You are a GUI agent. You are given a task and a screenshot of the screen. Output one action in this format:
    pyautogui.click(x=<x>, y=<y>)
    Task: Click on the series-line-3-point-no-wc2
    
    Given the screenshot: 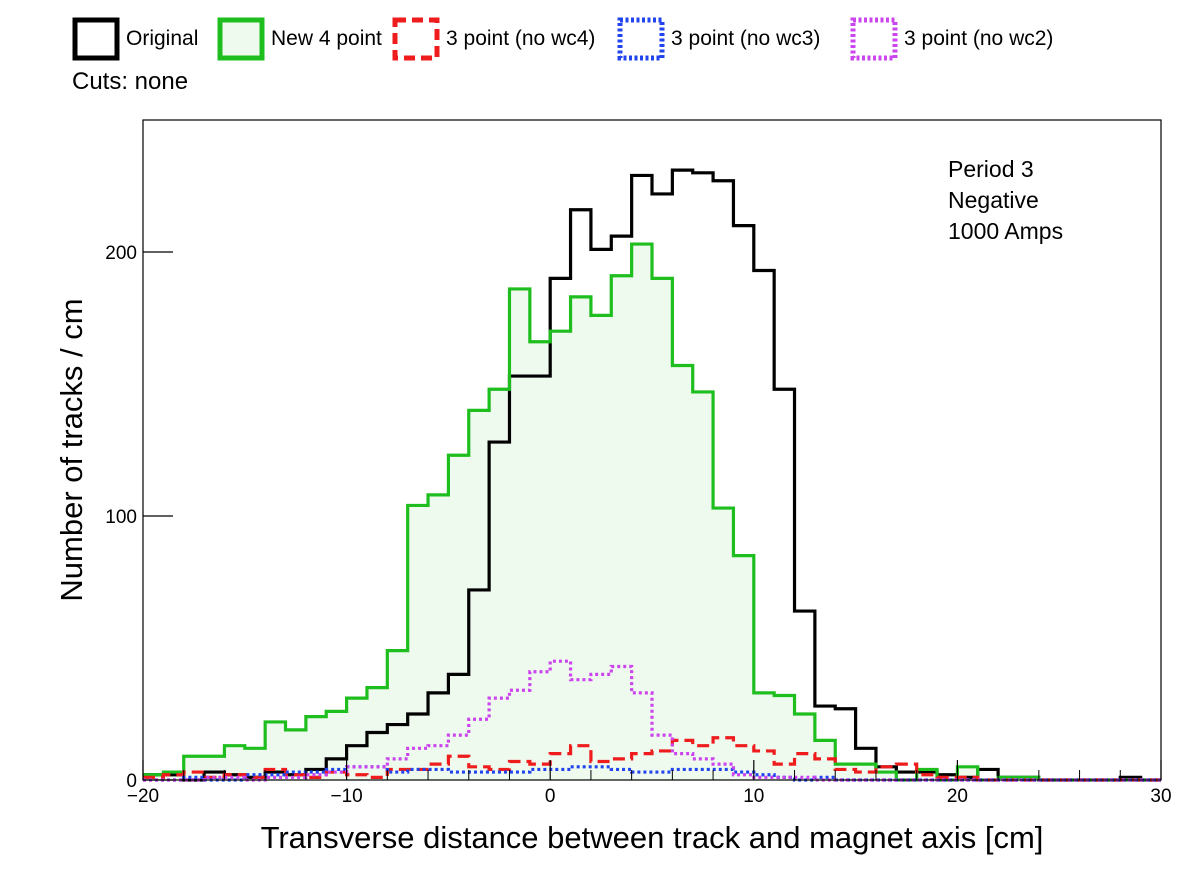 What is the action you would take?
    pyautogui.click(x=652, y=720)
    